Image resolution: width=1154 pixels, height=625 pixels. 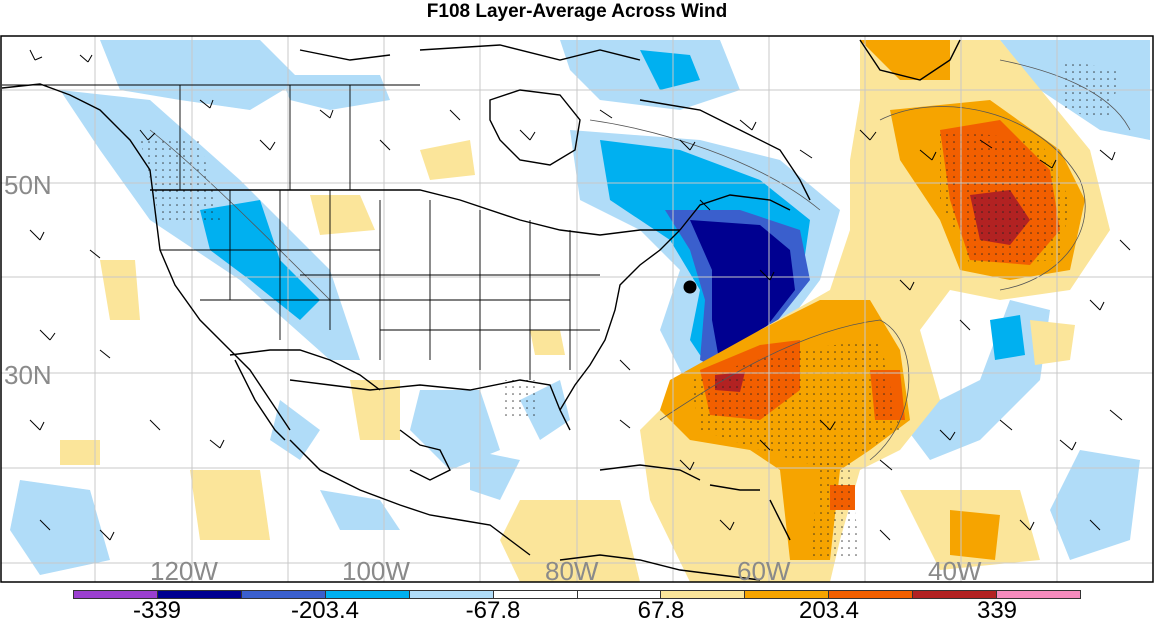 What do you see at coordinates (764, 571) in the screenshot?
I see `lon-label-60w: 60W` at bounding box center [764, 571].